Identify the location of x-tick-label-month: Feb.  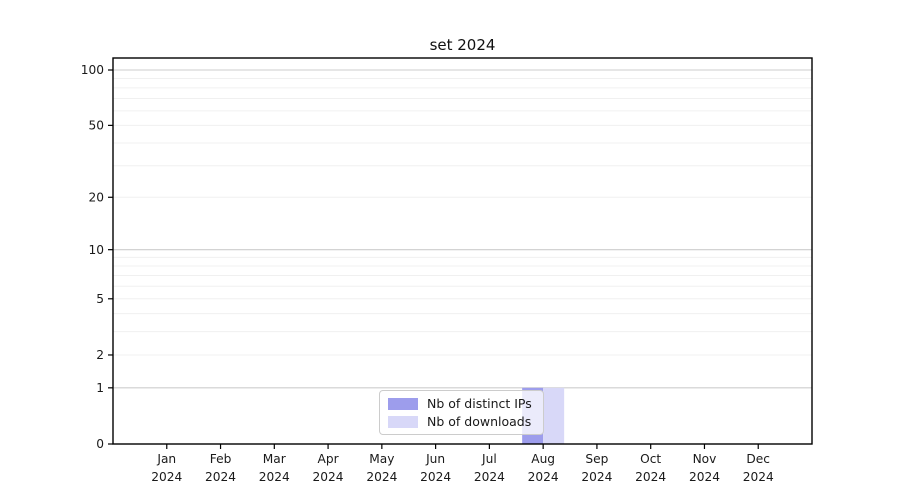
(221, 459).